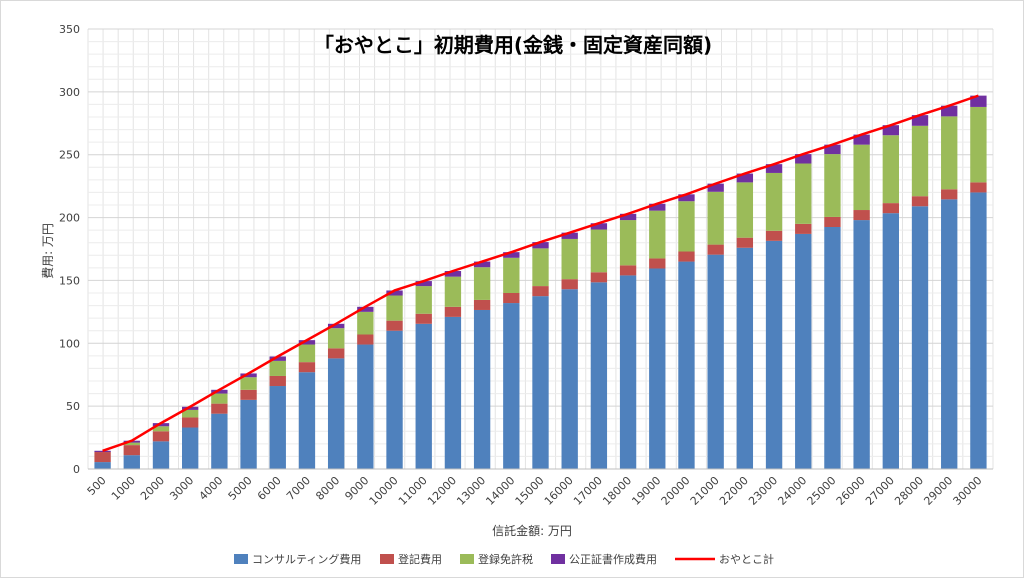 The image size is (1024, 579). What do you see at coordinates (968, 491) in the screenshot?
I see `x-tick-label: 30000` at bounding box center [968, 491].